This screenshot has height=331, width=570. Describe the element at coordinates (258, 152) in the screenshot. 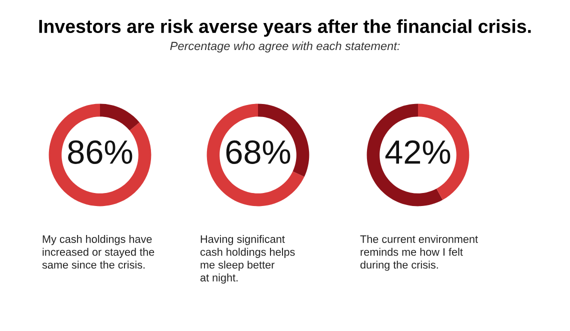

I see `data-label: 68%` at that location.